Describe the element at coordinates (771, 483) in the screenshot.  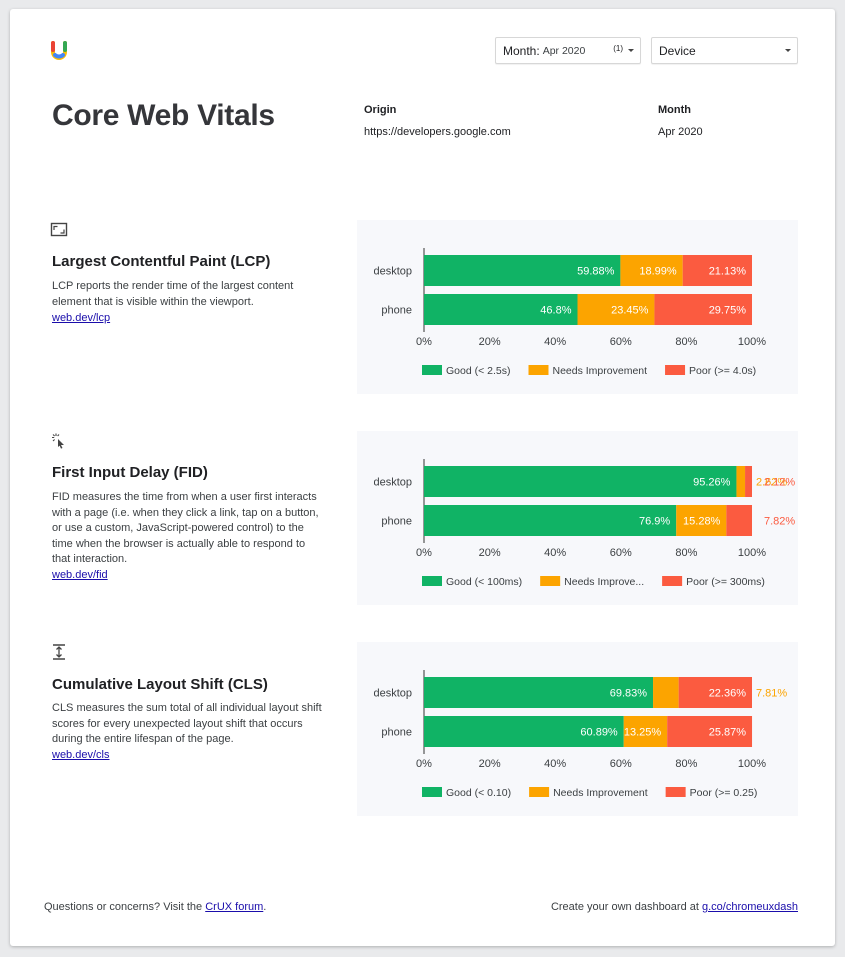
I see `data-label: 2.62%` at that location.